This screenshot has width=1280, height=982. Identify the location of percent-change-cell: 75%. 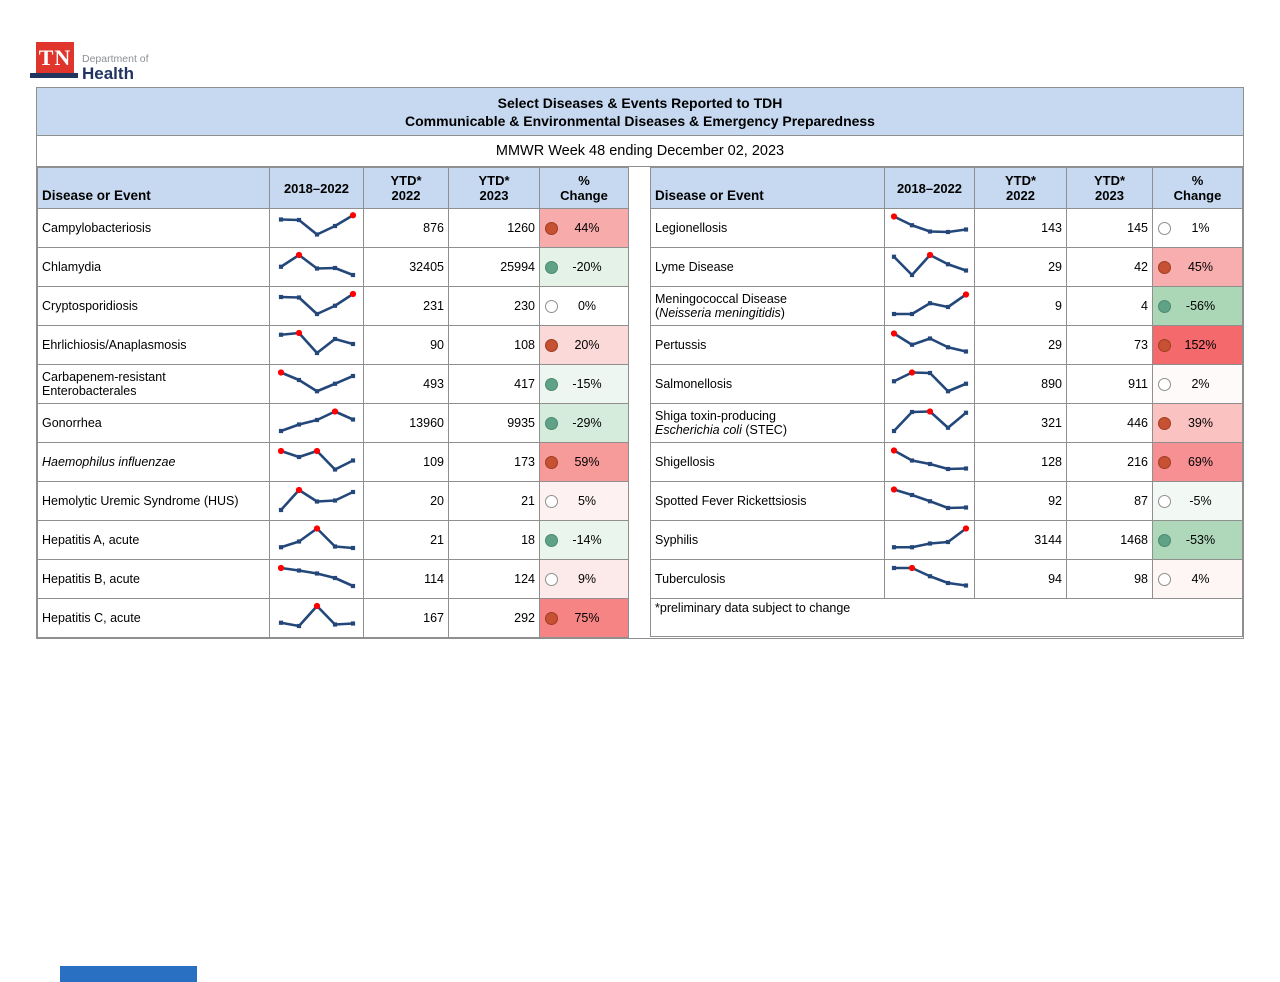
(584, 618).